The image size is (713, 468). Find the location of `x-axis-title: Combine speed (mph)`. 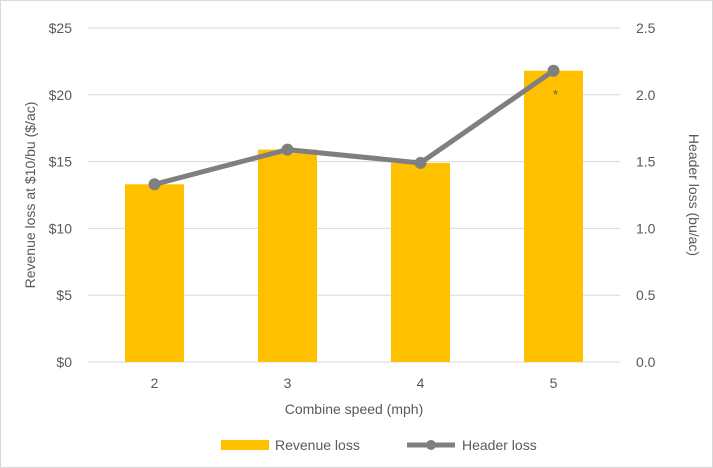

x-axis-title: Combine speed (mph) is located at coordinates (354, 409).